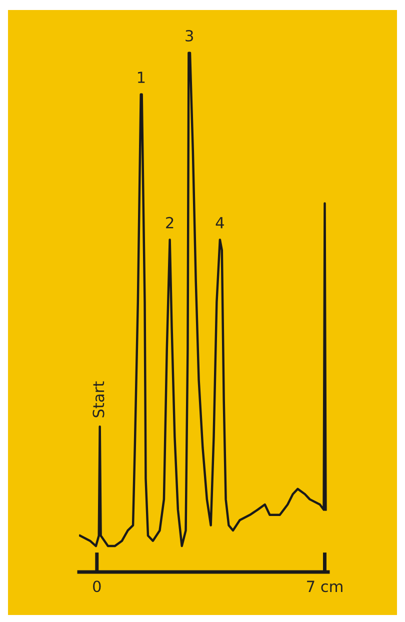  What do you see at coordinates (220, 222) in the screenshot?
I see `annotation: 4` at bounding box center [220, 222].